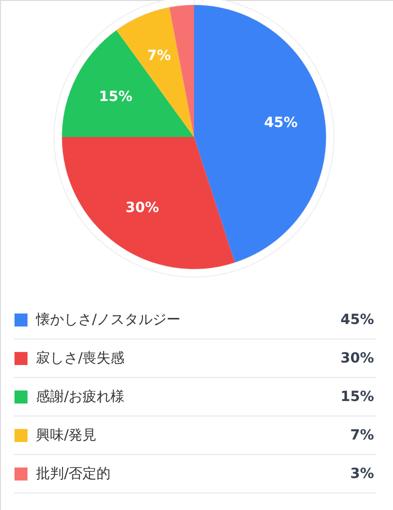 The height and width of the screenshot is (510, 393). I want to click on data-label: 3%, so click(362, 474).